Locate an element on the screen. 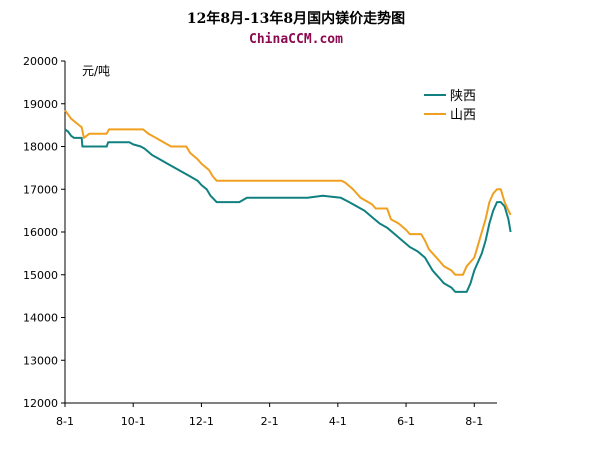 The width and height of the screenshot is (592, 456). chart-title: 12年8月-13年8月国内镁价走势图 is located at coordinates (296, 18).